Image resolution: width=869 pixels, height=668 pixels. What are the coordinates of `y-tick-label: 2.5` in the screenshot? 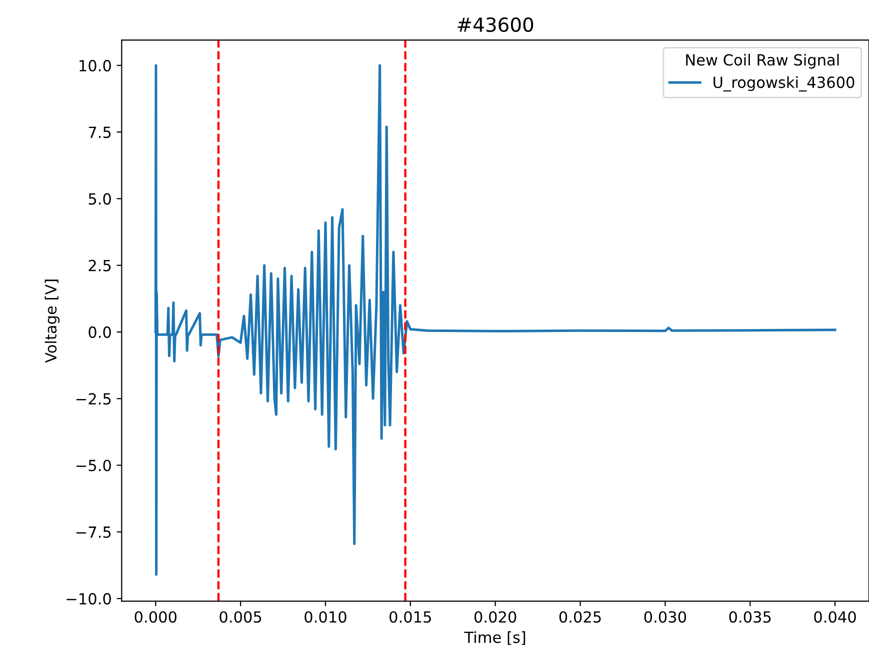 It's located at (99, 266).